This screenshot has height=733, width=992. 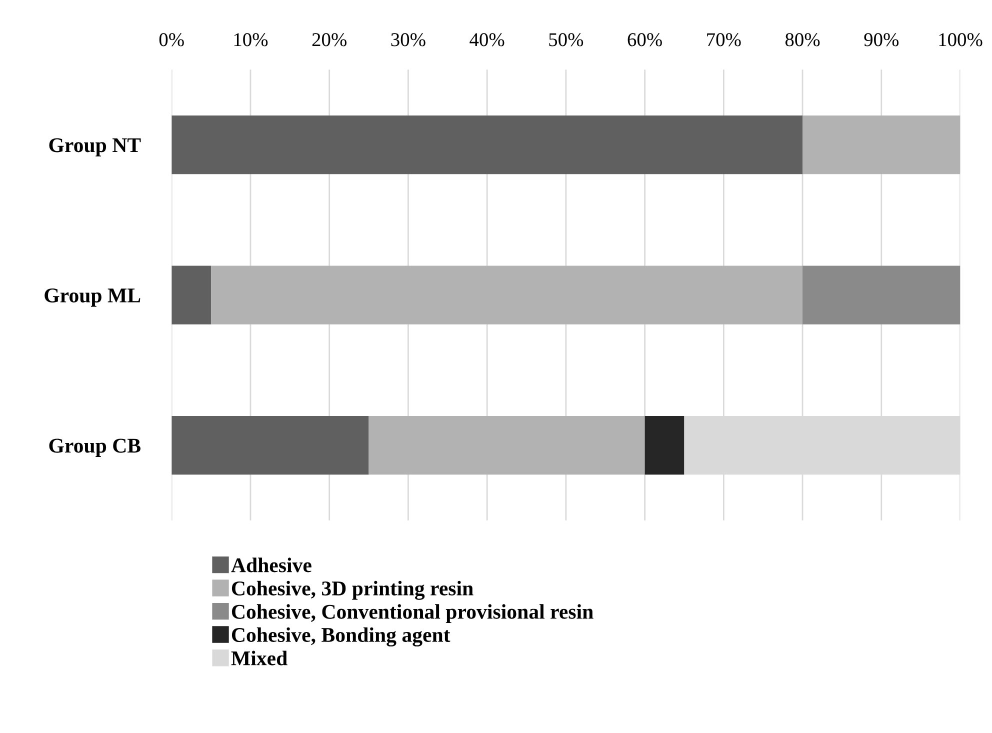 What do you see at coordinates (251, 39) in the screenshot?
I see `x-tick-label: 10%` at bounding box center [251, 39].